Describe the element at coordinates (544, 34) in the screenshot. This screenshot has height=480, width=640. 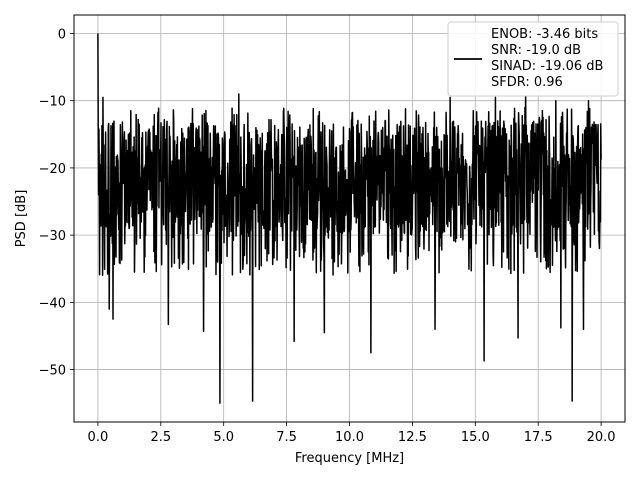
I see `legend-entry-enob: ENOB: -3.46 bits` at that location.